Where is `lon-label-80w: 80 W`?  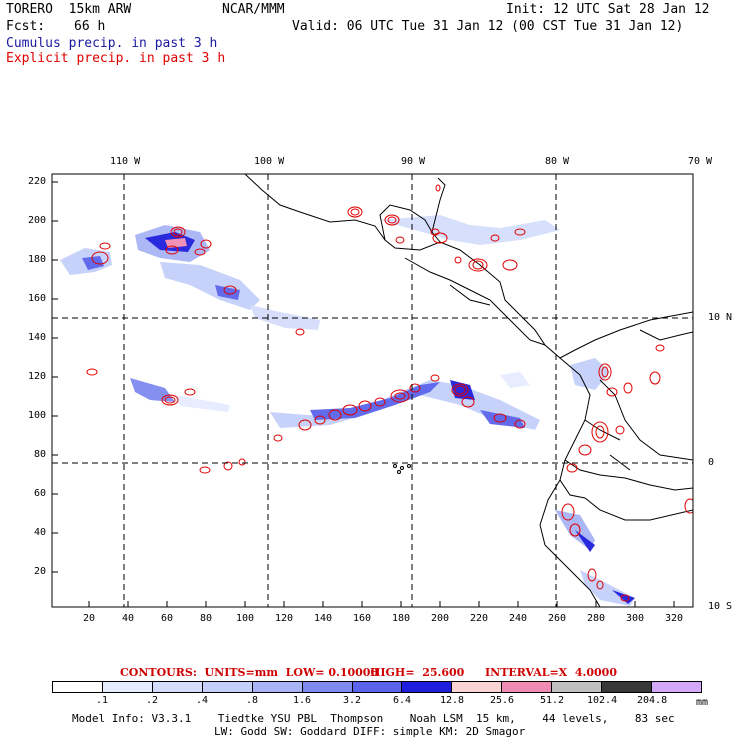 lon-label-80w: 80 W is located at coordinates (557, 161).